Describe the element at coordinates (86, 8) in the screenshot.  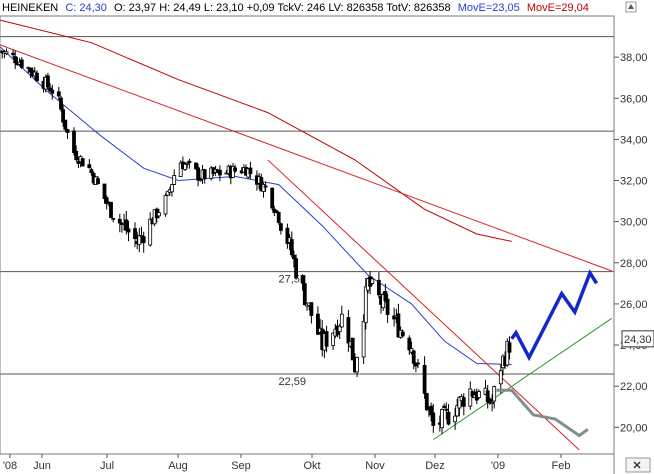
I see `close-price-label: C: 24,30` at that location.